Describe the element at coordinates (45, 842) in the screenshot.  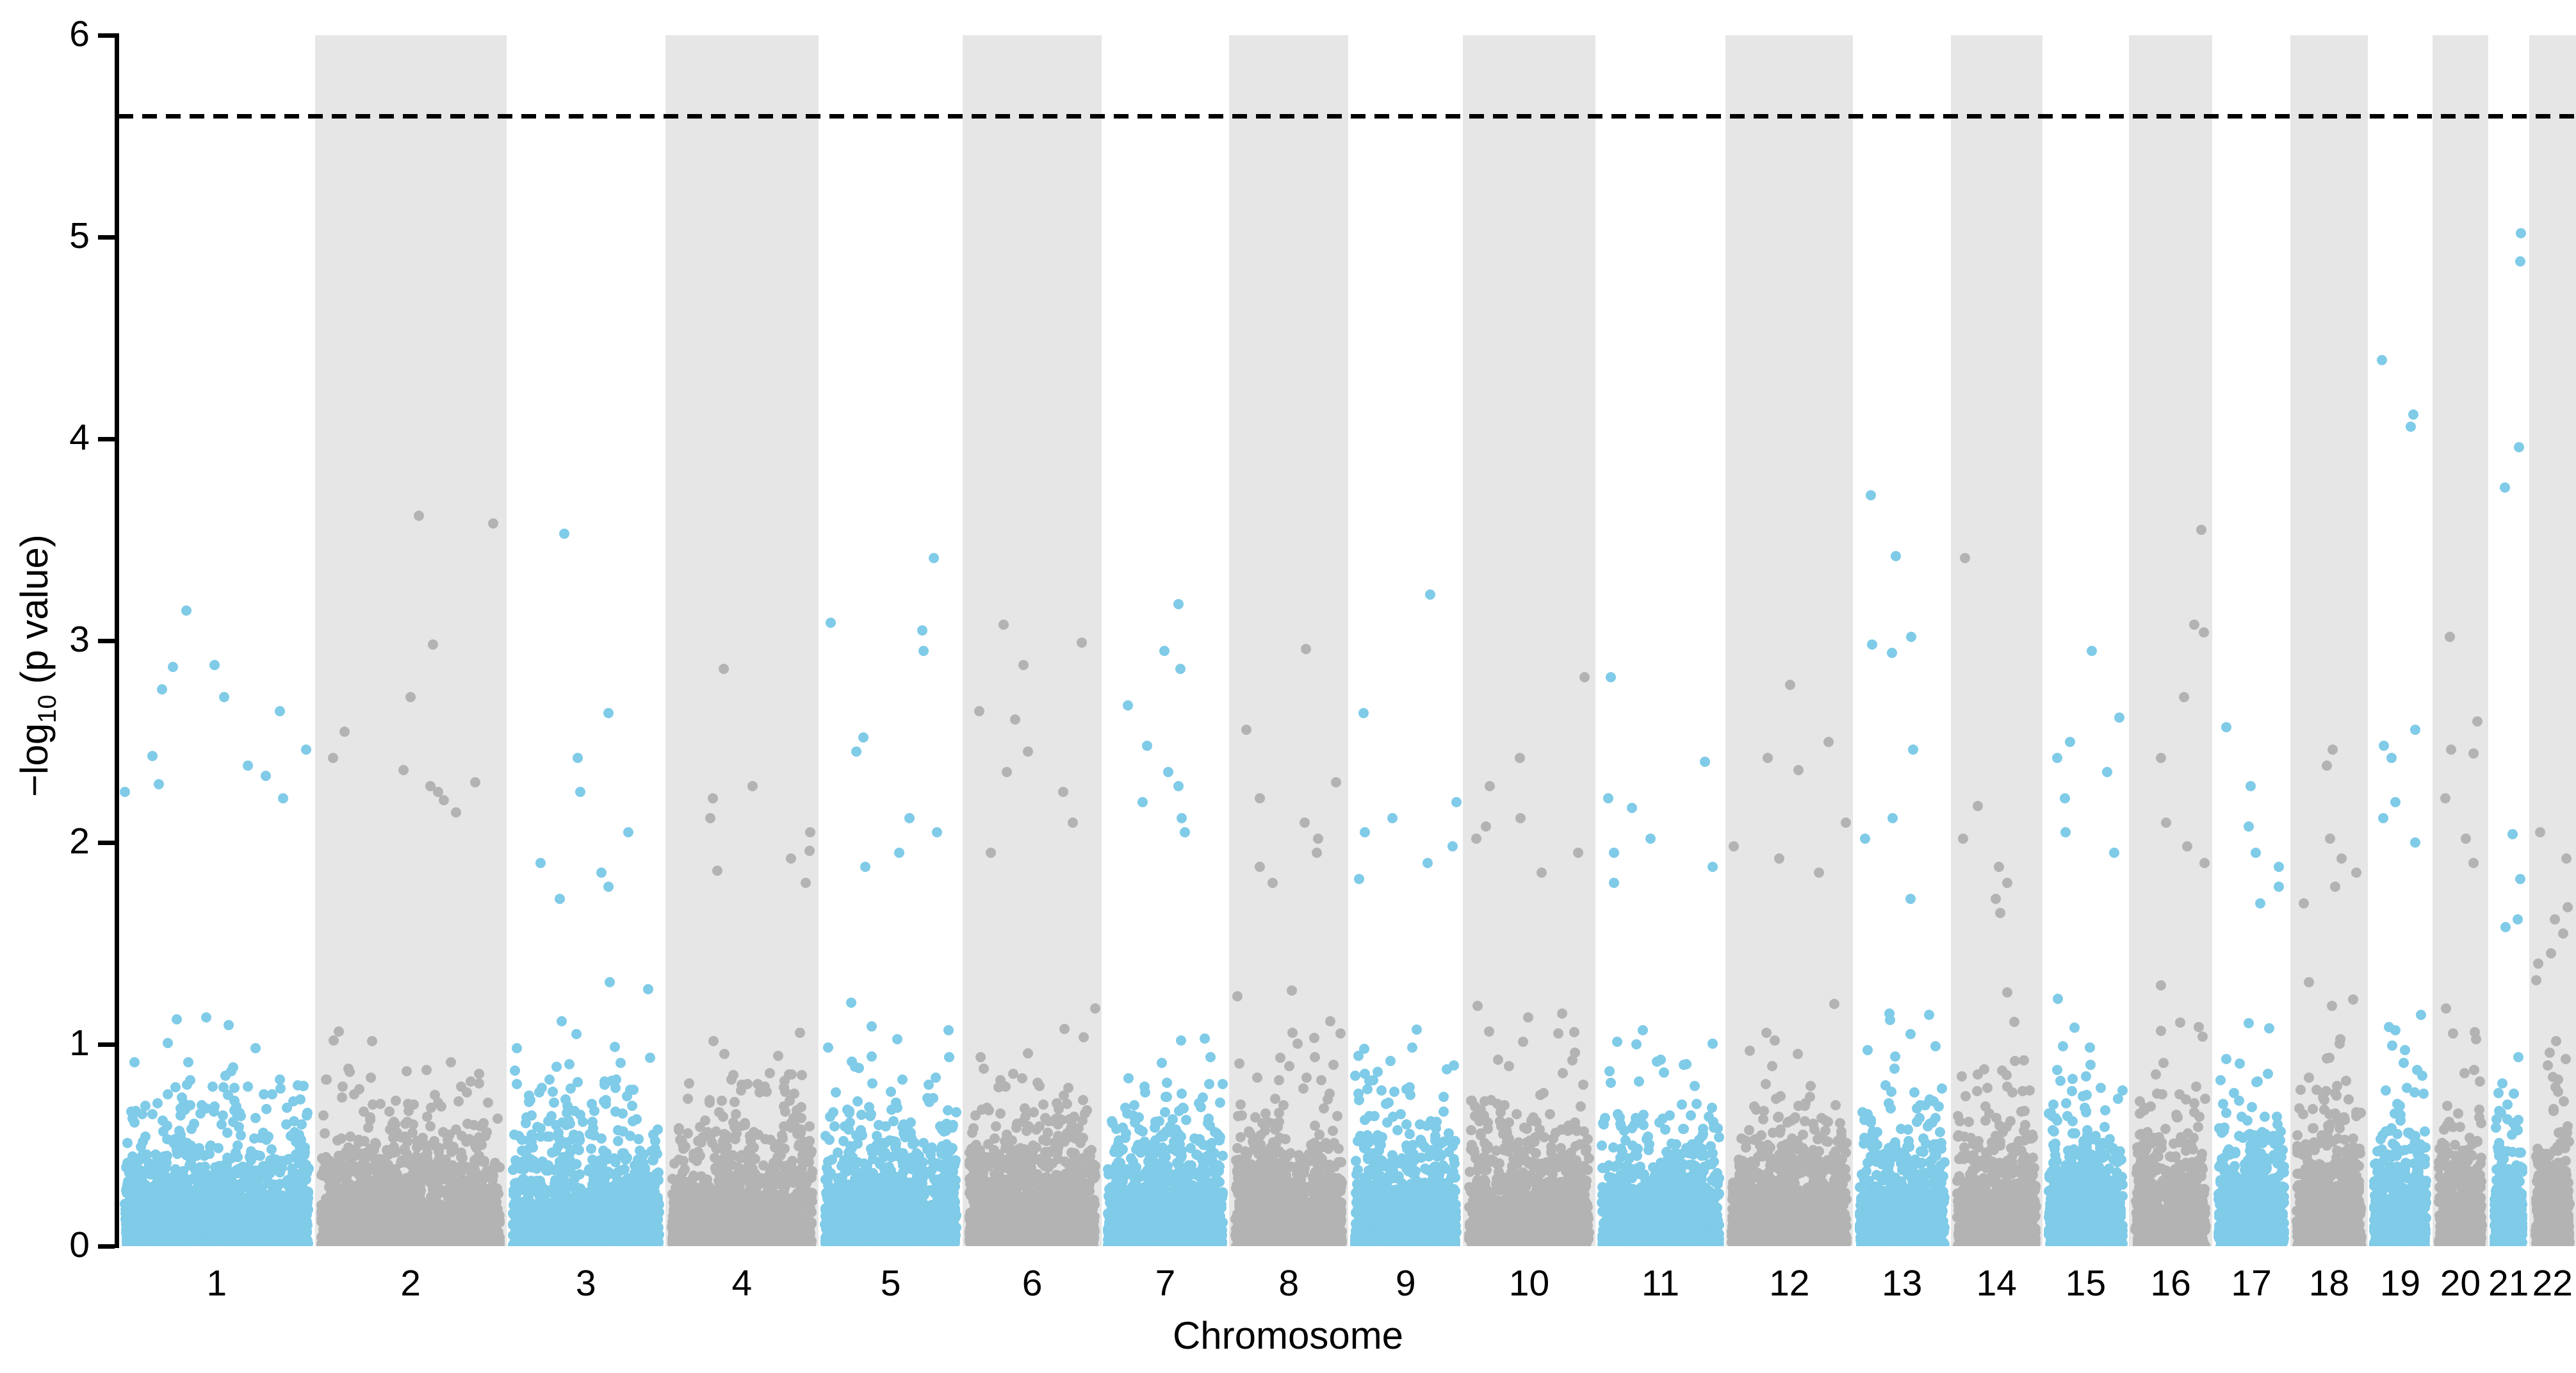
I see `y-axis-tick-label: 2` at that location.